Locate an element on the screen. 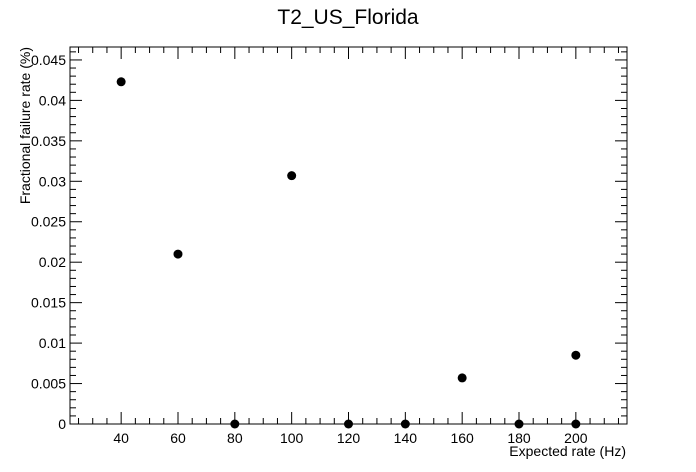 Image resolution: width=696 pixels, height=472 pixels. y-tick-label: 0.045 is located at coordinates (48, 60).